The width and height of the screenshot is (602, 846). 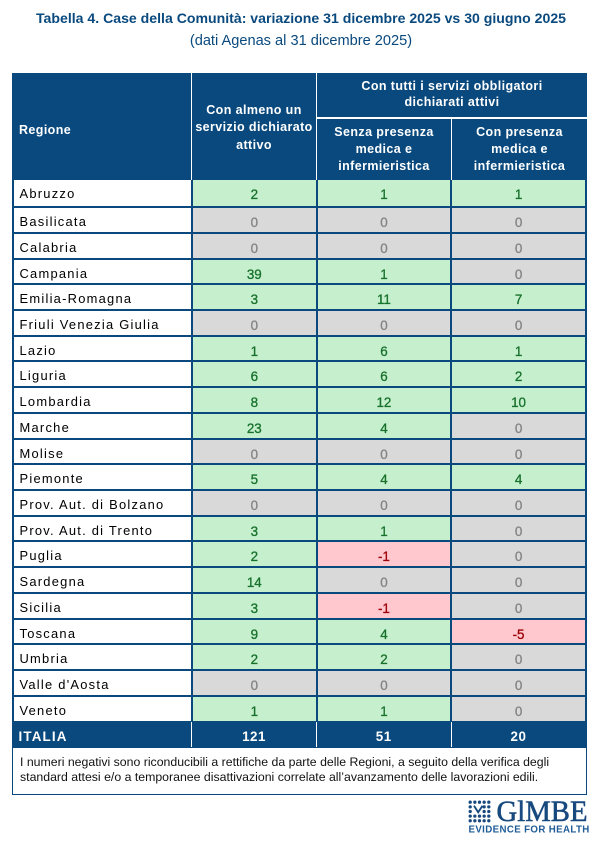 I want to click on svg-text: EVIDENCE FOR HEALTH, so click(x=529, y=830).